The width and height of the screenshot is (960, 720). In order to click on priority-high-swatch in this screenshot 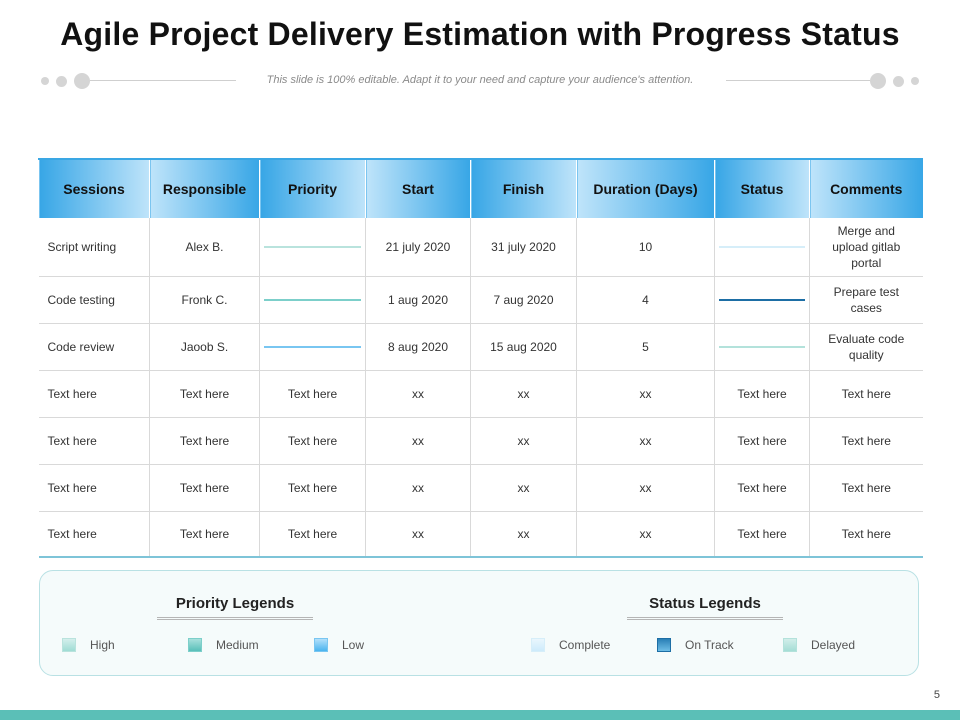, I will do `click(312, 246)`.